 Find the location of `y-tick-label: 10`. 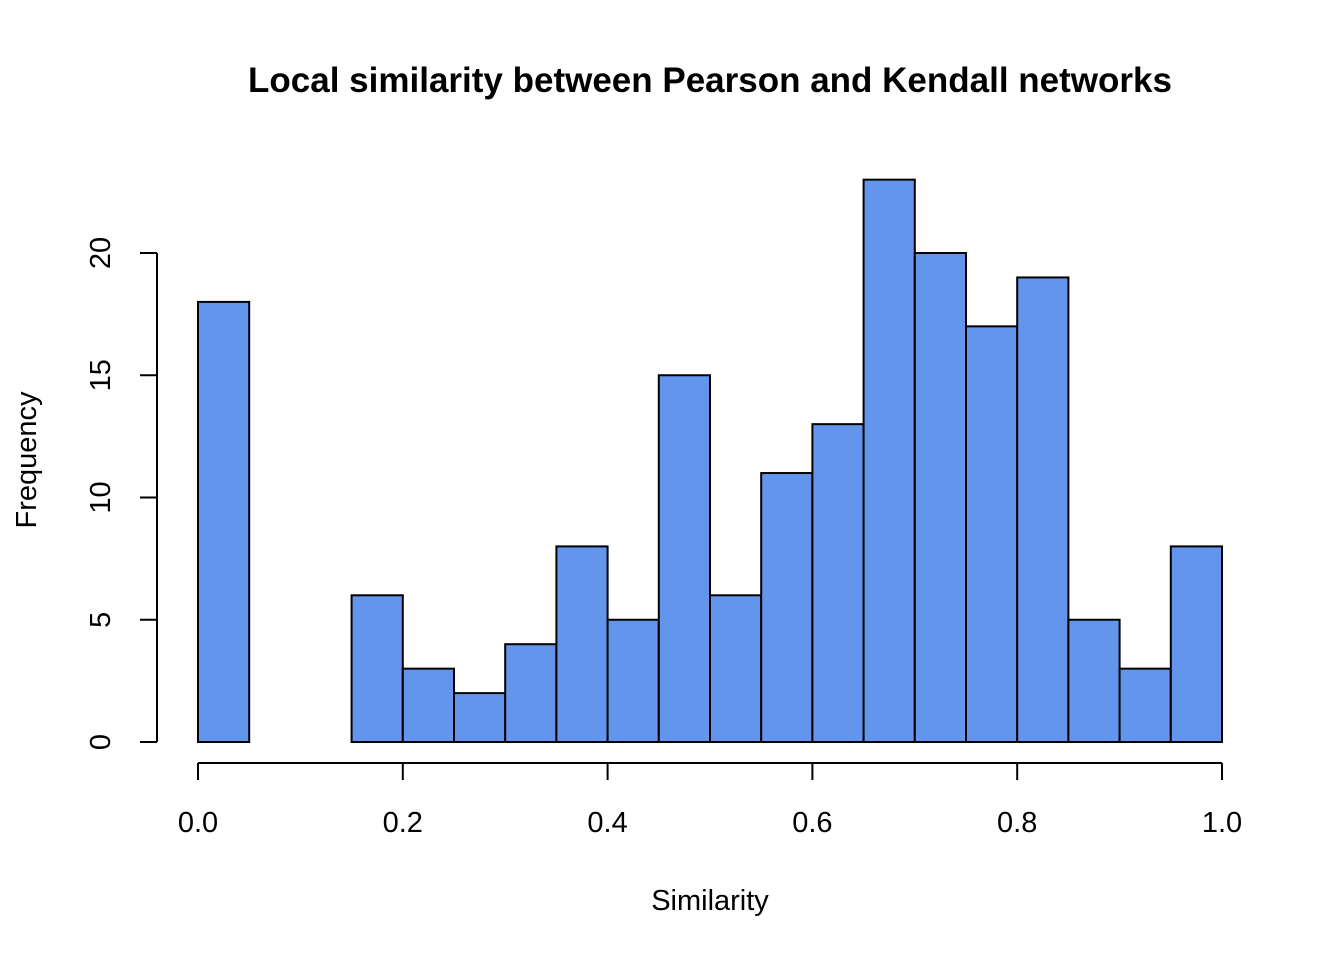

y-tick-label: 10 is located at coordinates (101, 497).